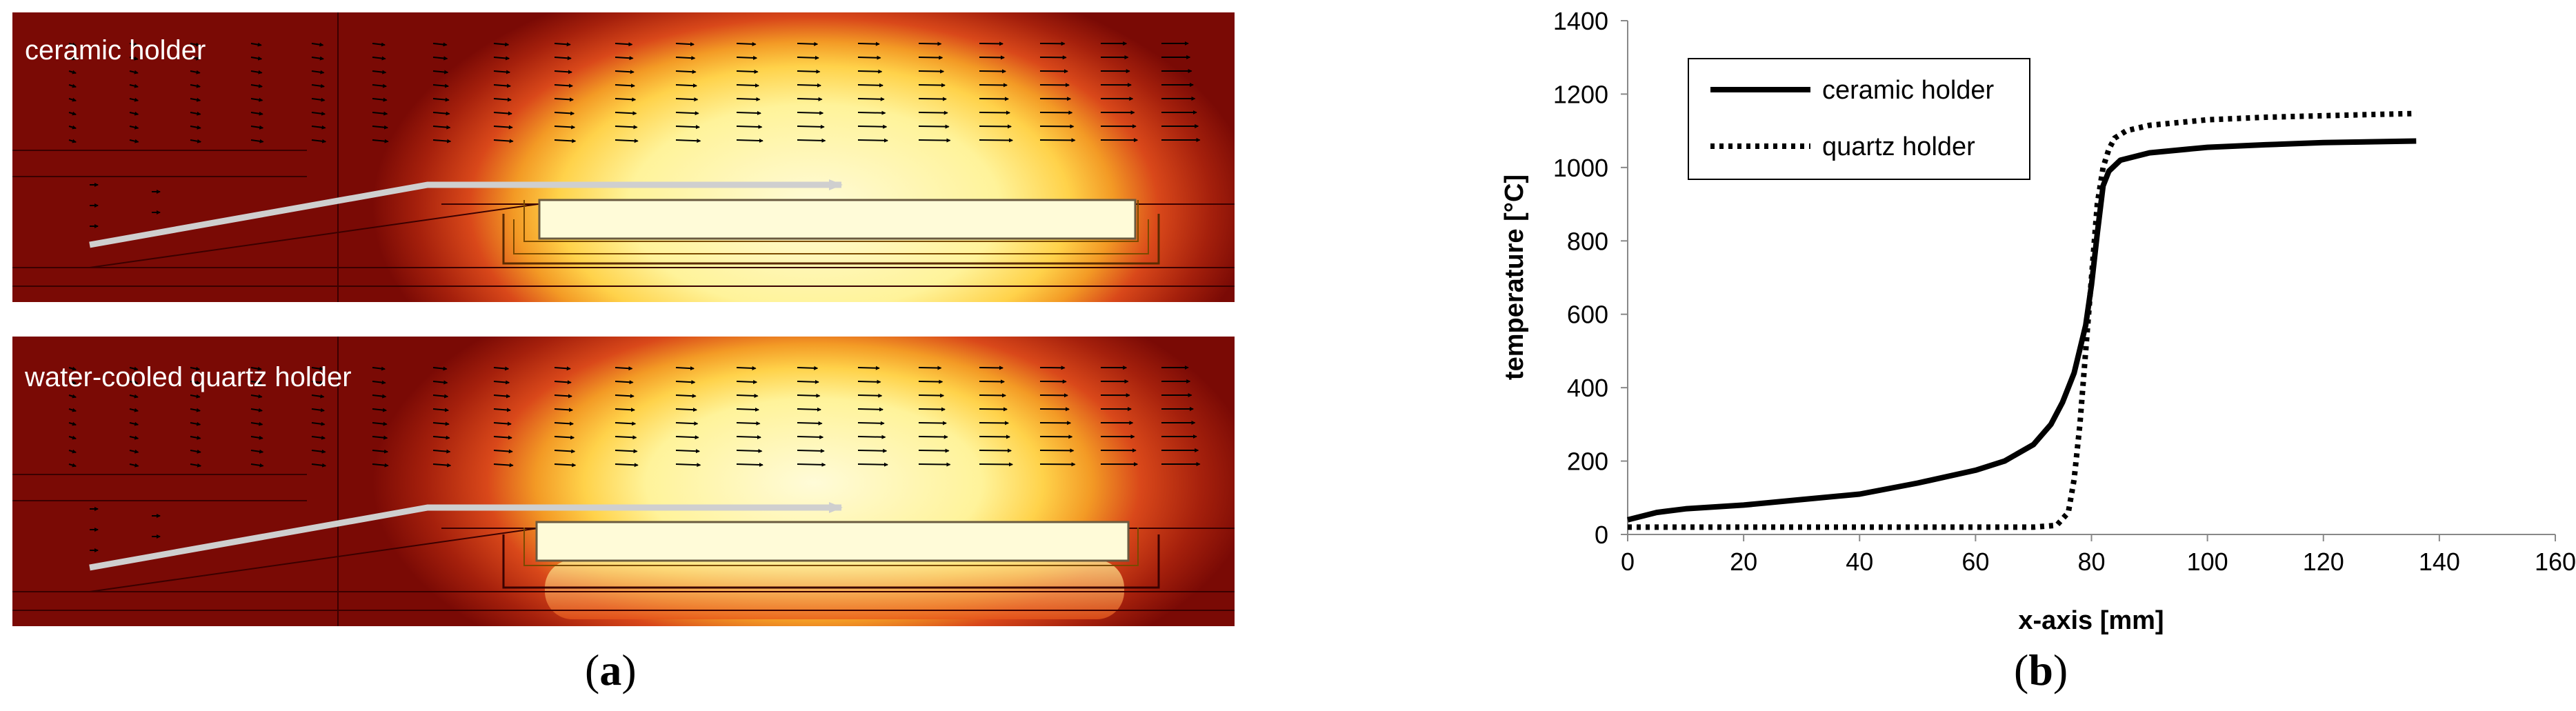 The image size is (2576, 711). I want to click on x-tick-label: 20, so click(1743, 562).